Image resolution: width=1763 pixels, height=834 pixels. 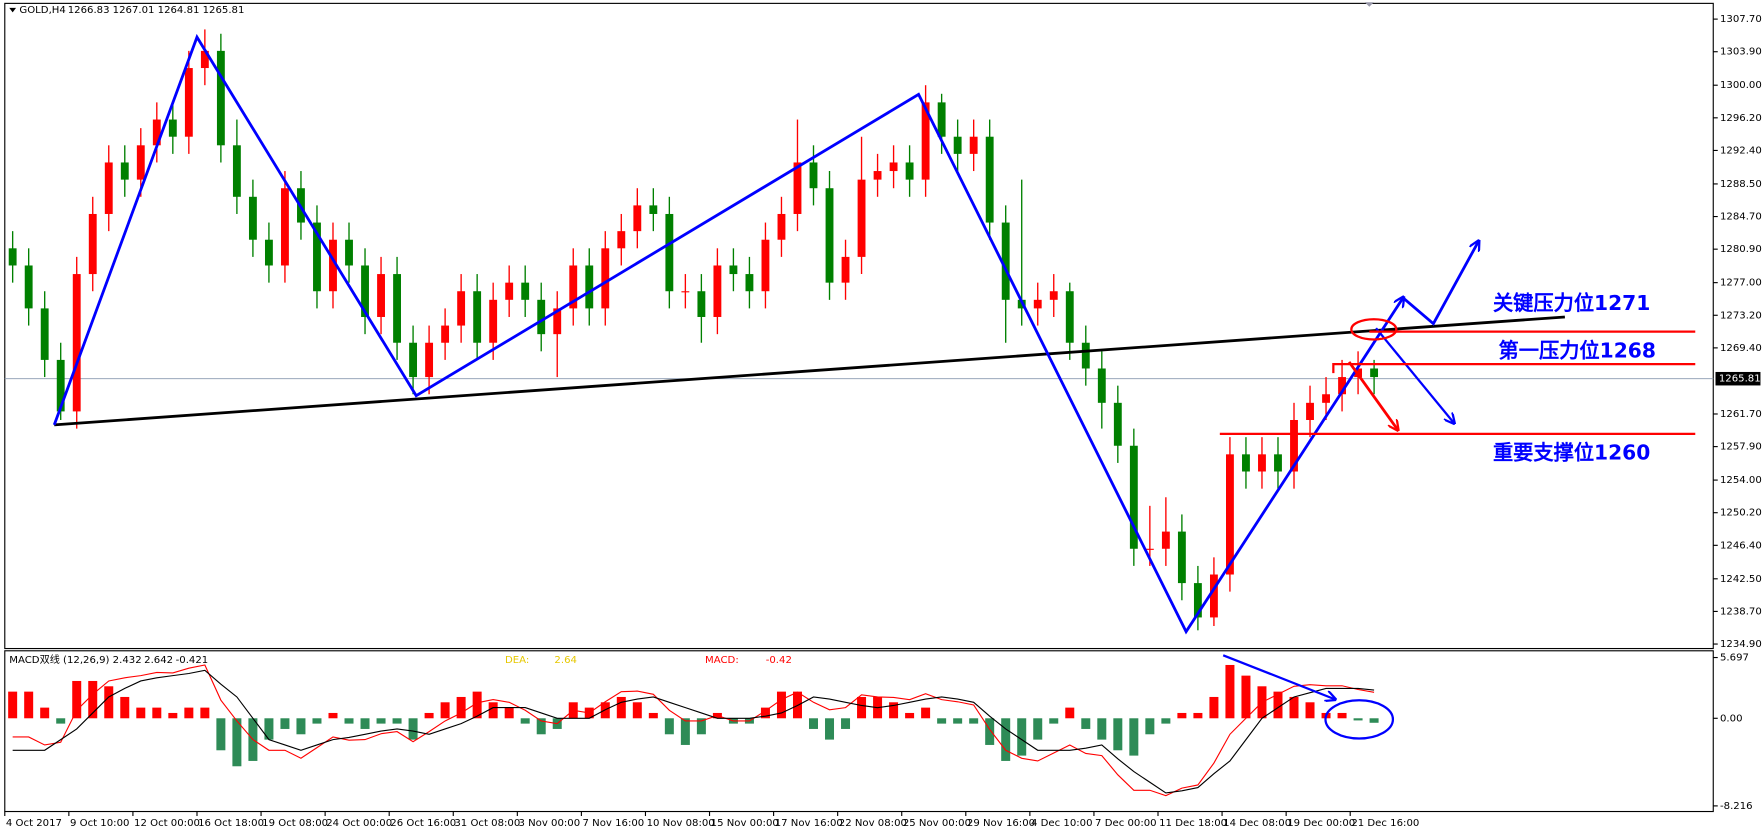 I want to click on x-tick-label: 4 Dec 10:00, so click(x=1062, y=823).